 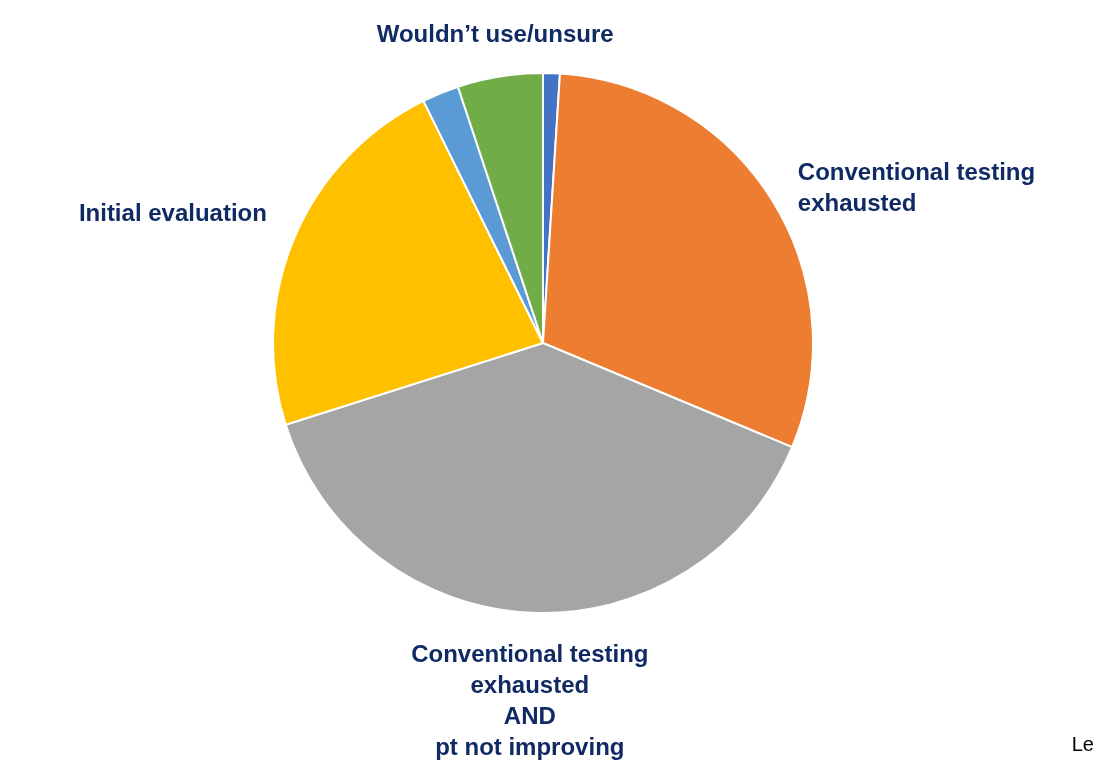 I want to click on text: Le, so click(x=1082, y=744).